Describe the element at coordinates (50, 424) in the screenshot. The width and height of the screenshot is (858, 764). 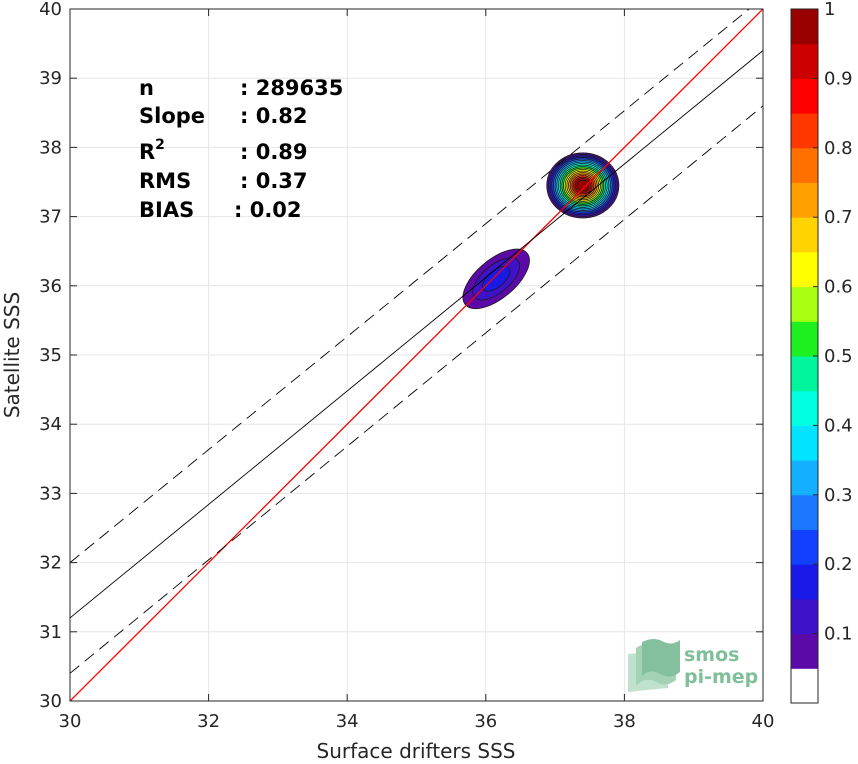
I see `y-tick-label: 34` at that location.